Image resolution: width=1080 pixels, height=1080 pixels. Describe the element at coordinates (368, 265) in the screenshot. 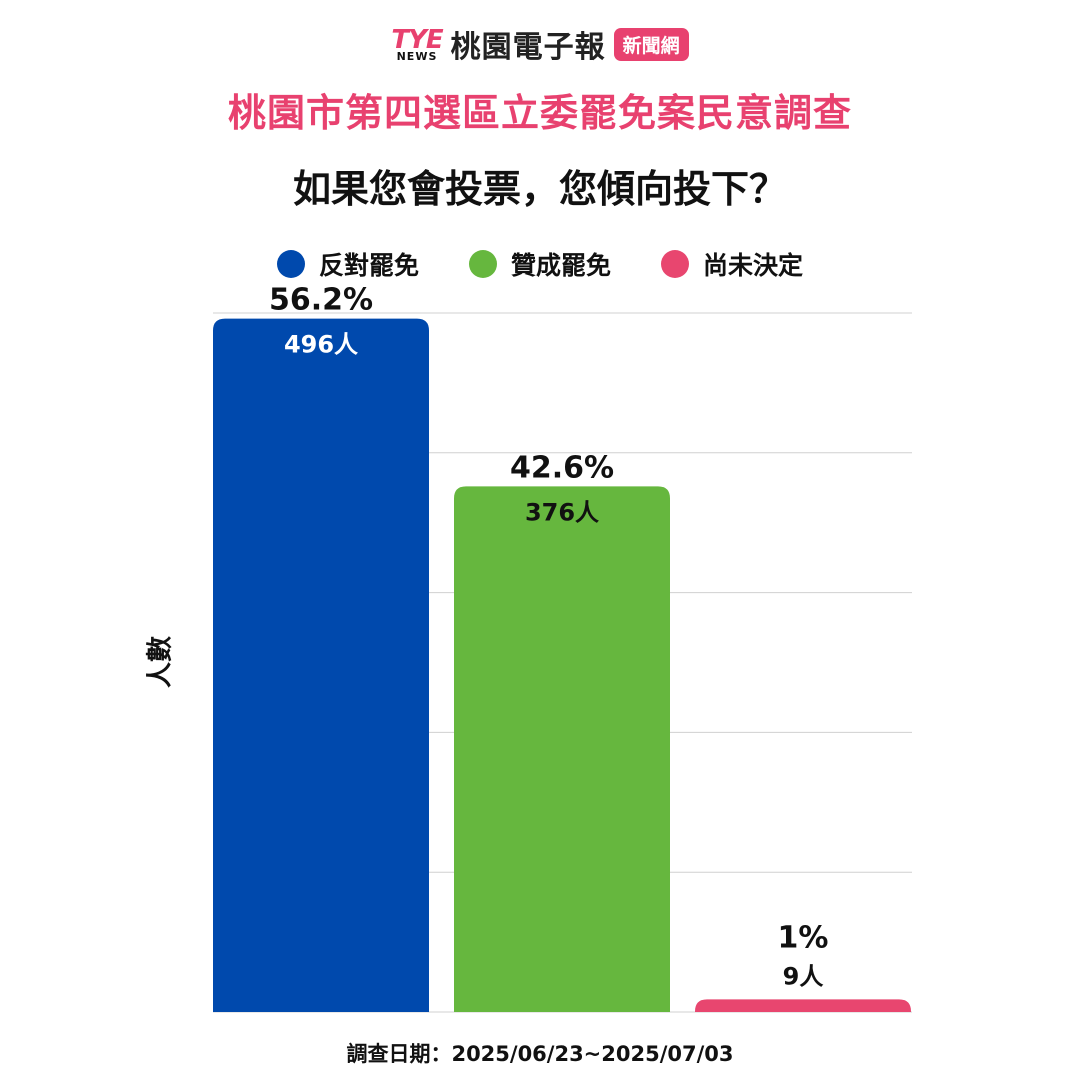

I see `legend-label-oppose: 反對罷免` at that location.